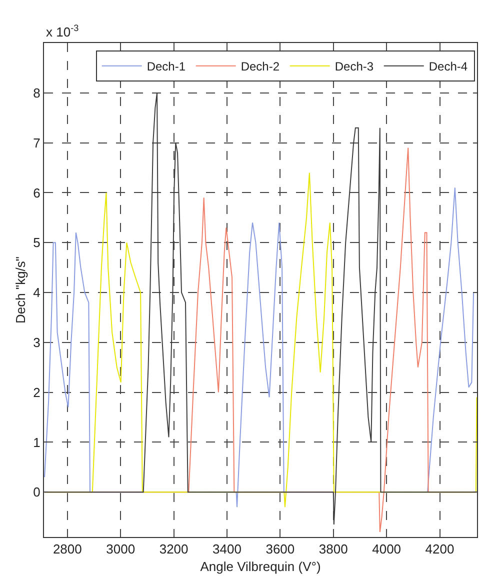  What do you see at coordinates (227, 549) in the screenshot?
I see `x-tick-label: 3400` at bounding box center [227, 549].